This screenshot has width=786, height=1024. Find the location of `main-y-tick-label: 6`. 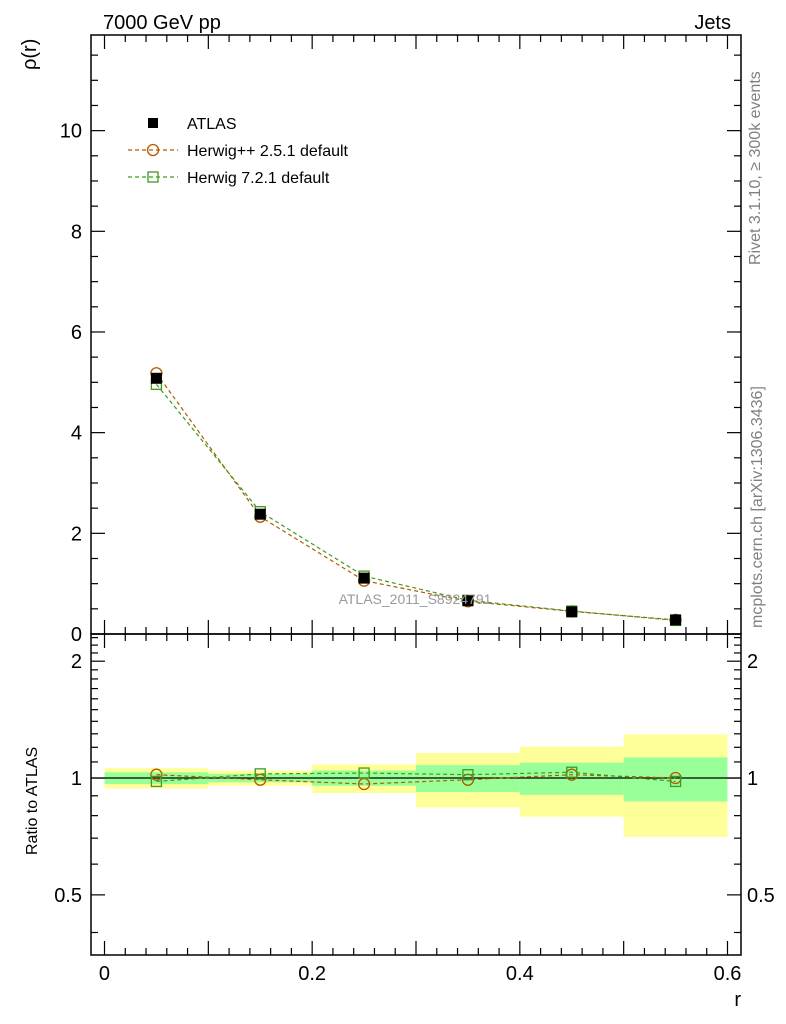

main-y-tick-label: 6 is located at coordinates (76, 333).